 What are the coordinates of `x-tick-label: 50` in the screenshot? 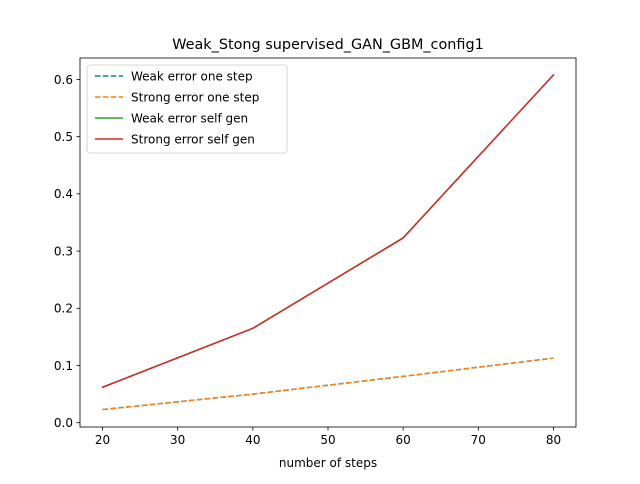 It's located at (327, 440).